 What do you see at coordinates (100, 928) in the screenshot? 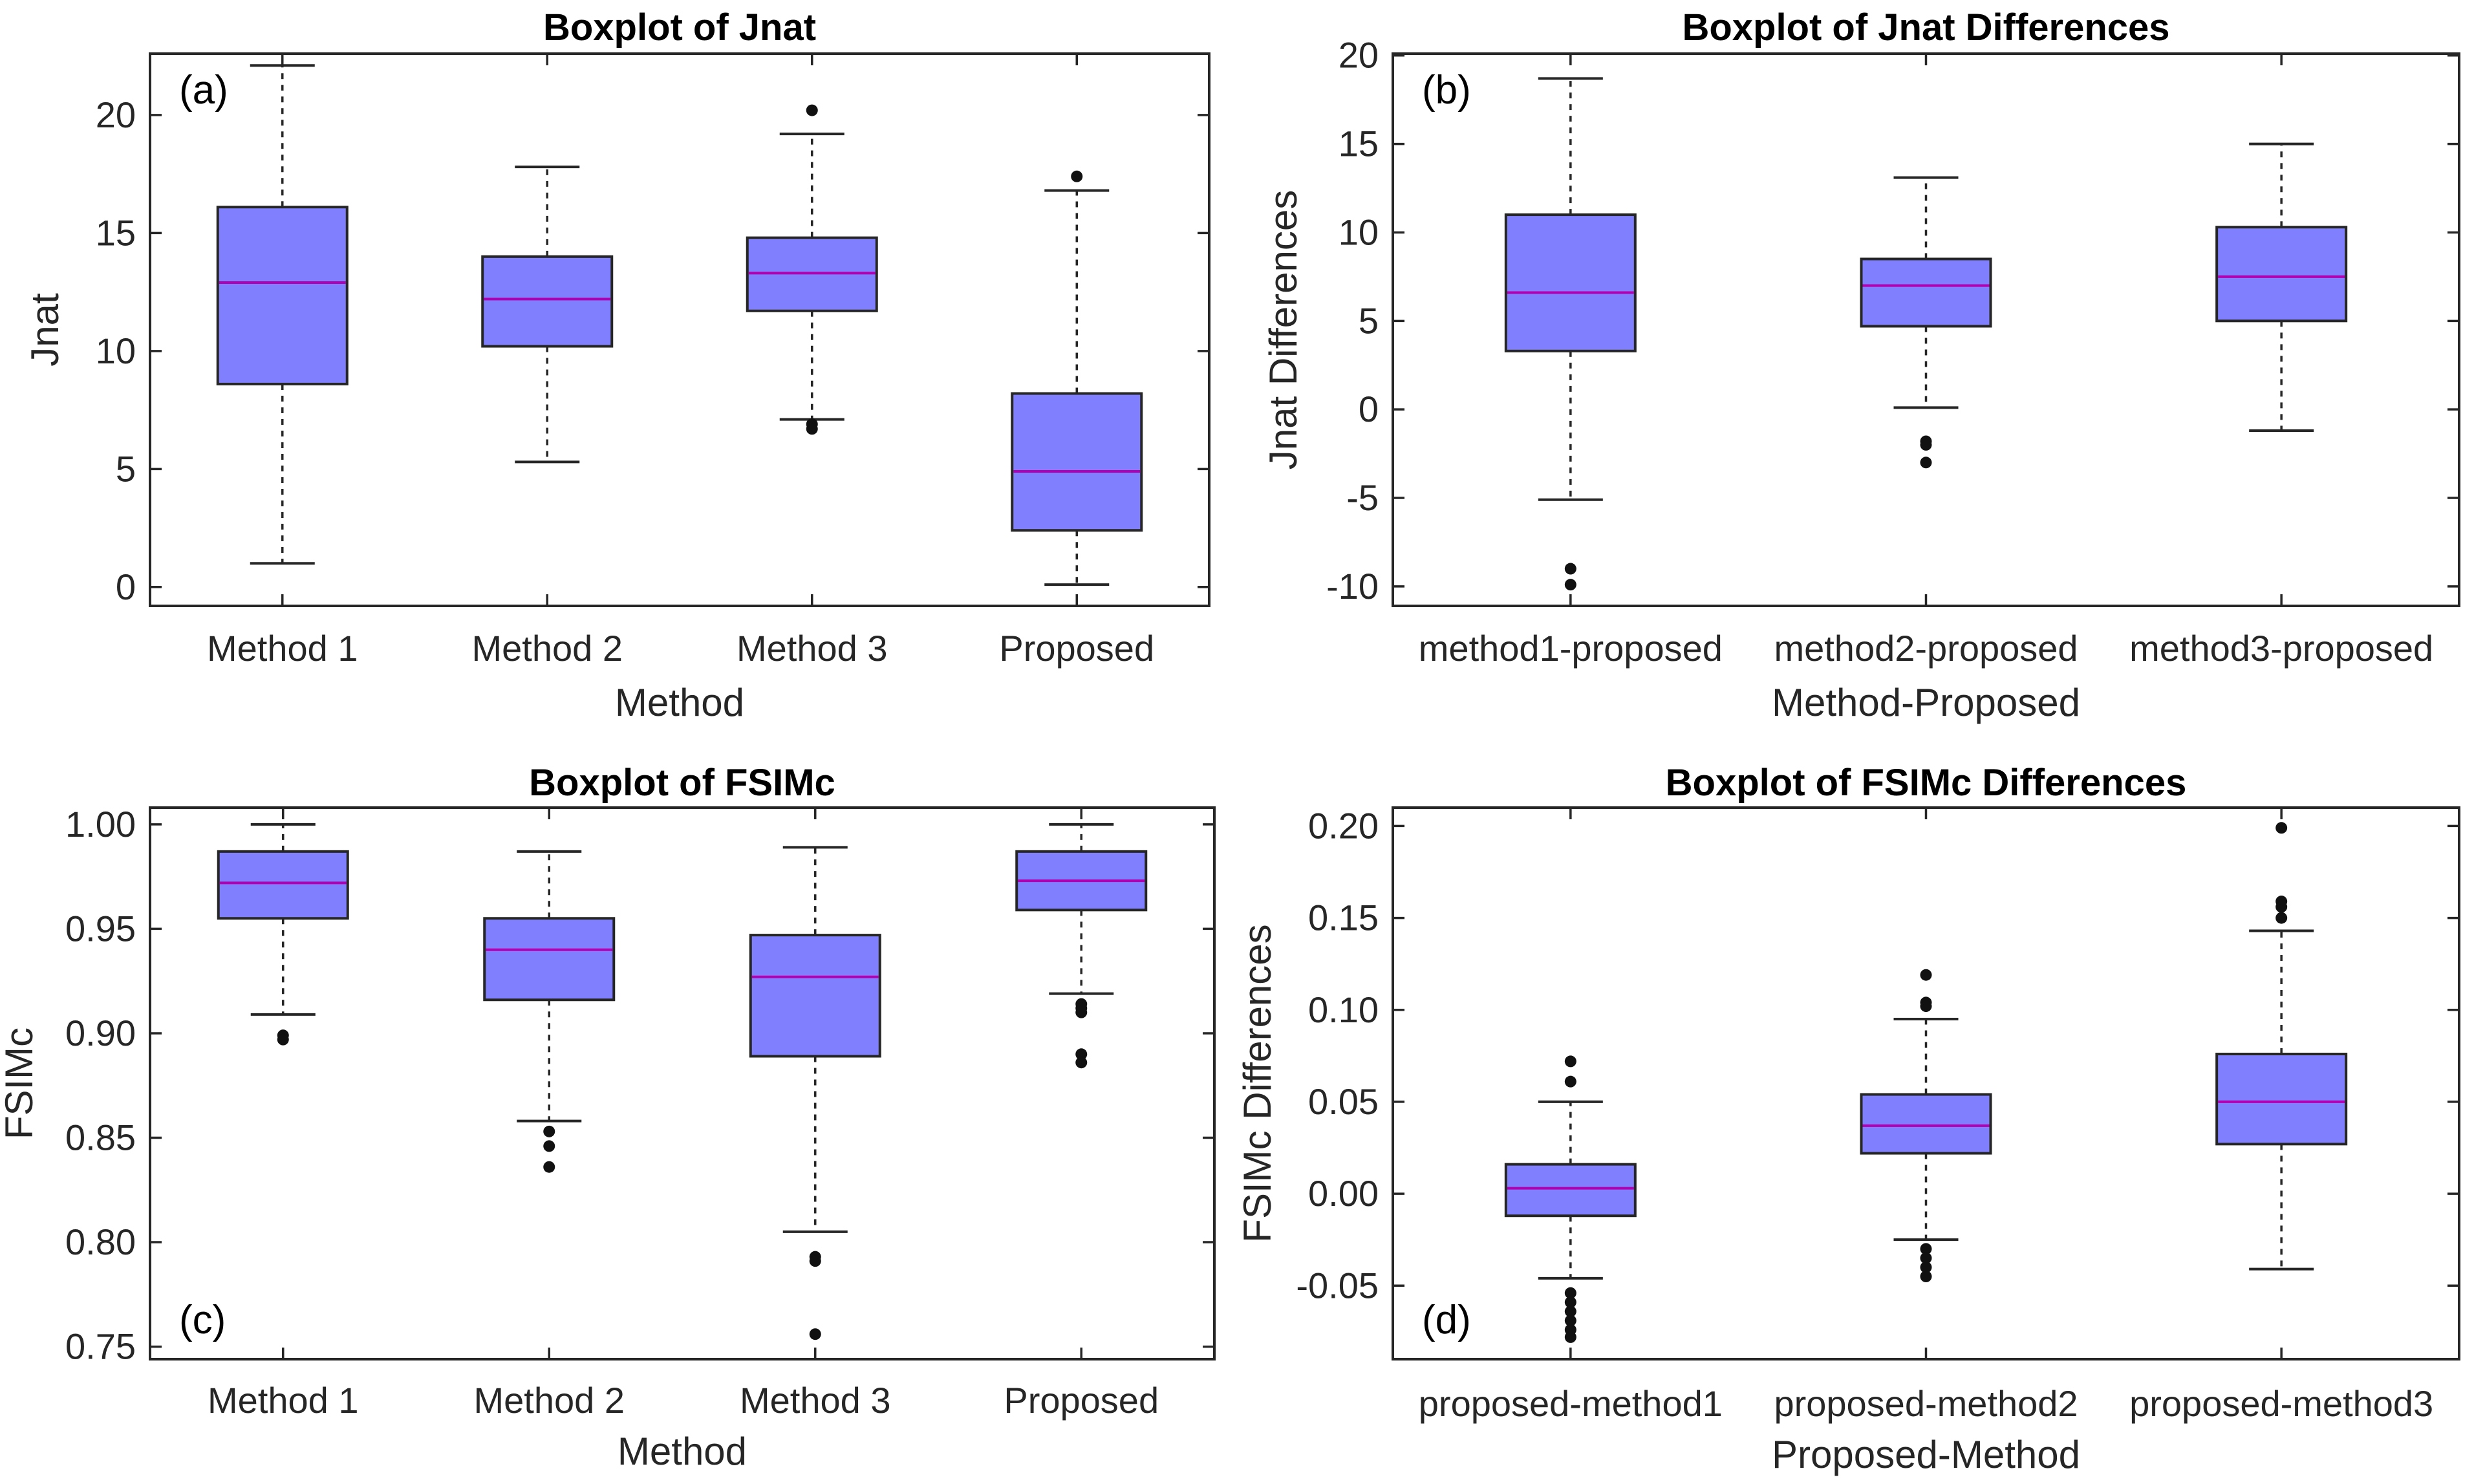
I see `y-tick-label: 0.95` at bounding box center [100, 928].